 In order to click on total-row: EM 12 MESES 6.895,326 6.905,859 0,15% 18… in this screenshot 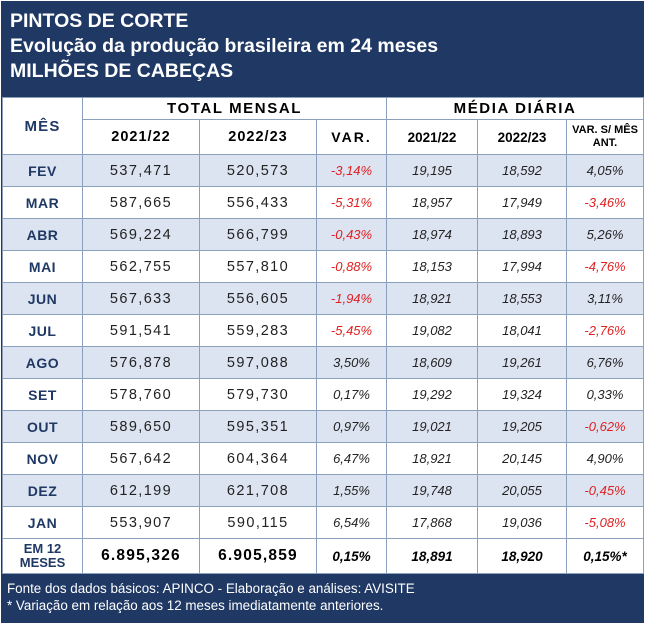, I will do `click(323, 556)`.